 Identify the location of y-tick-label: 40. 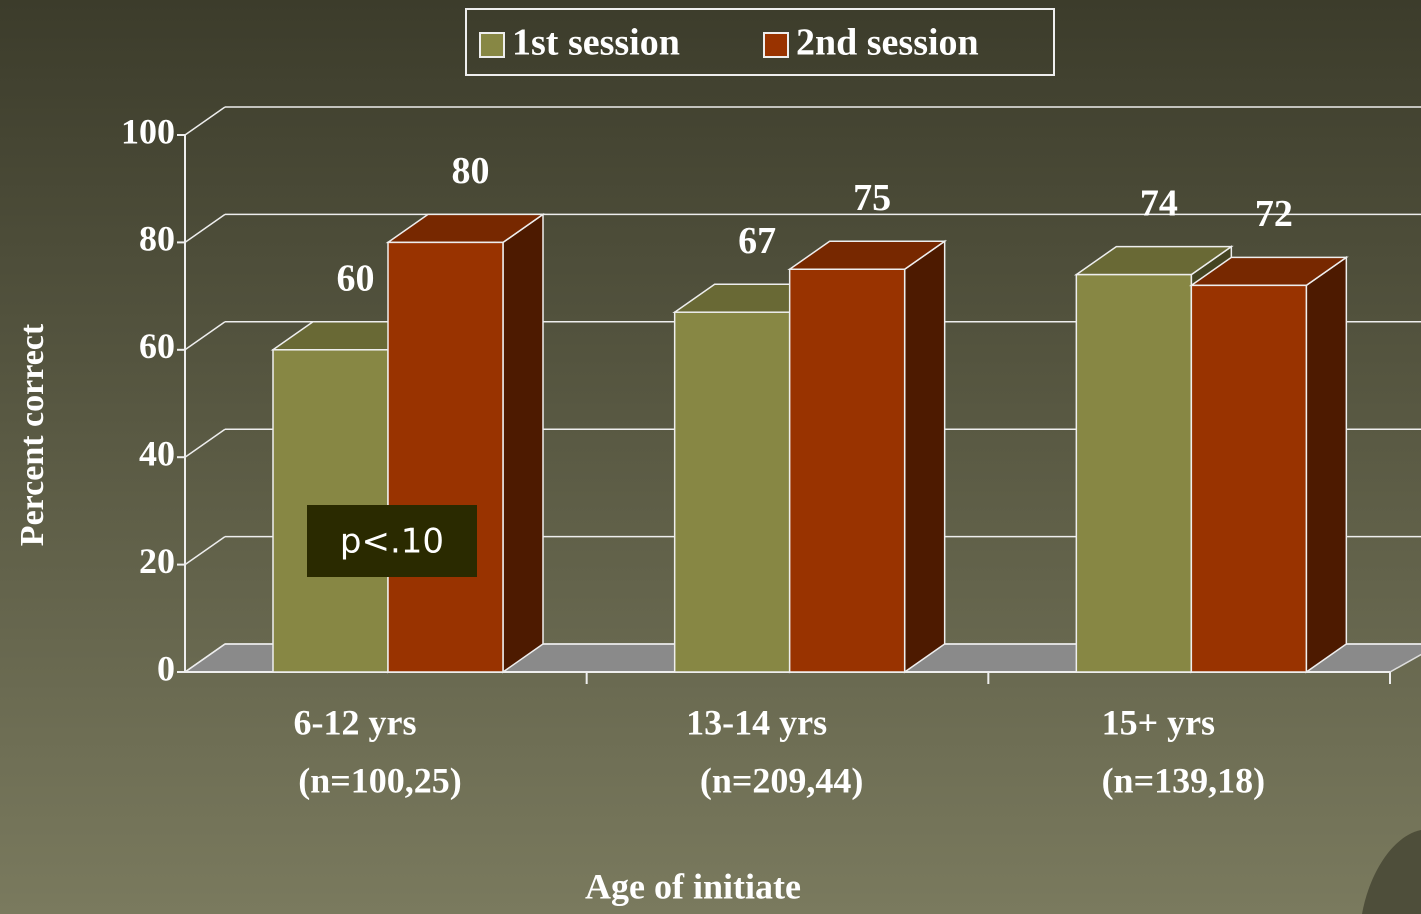
(157, 453).